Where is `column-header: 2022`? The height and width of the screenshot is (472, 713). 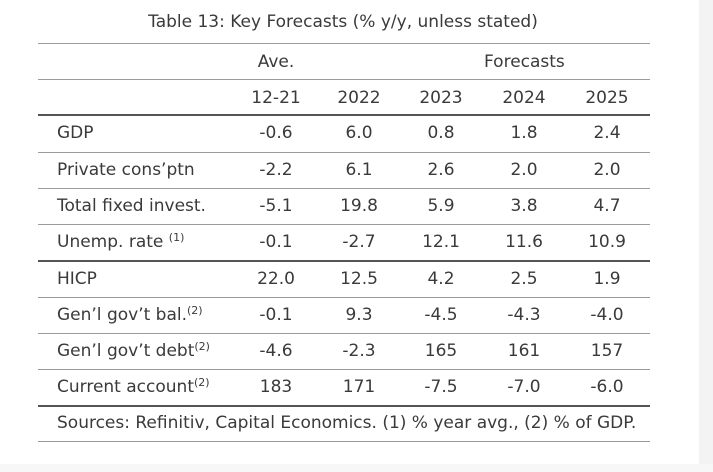 column-header: 2022 is located at coordinates (359, 98).